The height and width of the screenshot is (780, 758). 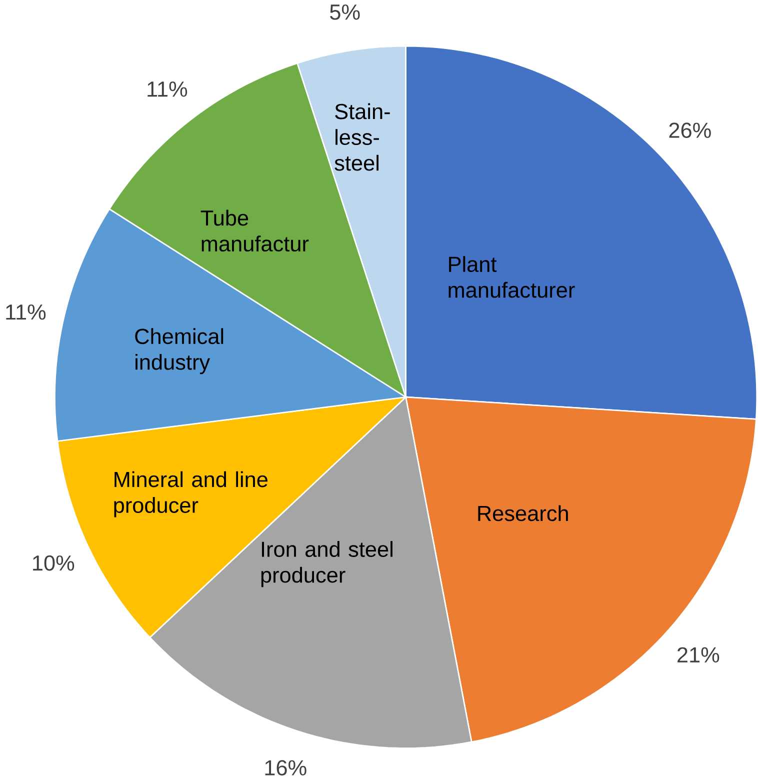 What do you see at coordinates (345, 12) in the screenshot?
I see `data-label: 5%` at bounding box center [345, 12].